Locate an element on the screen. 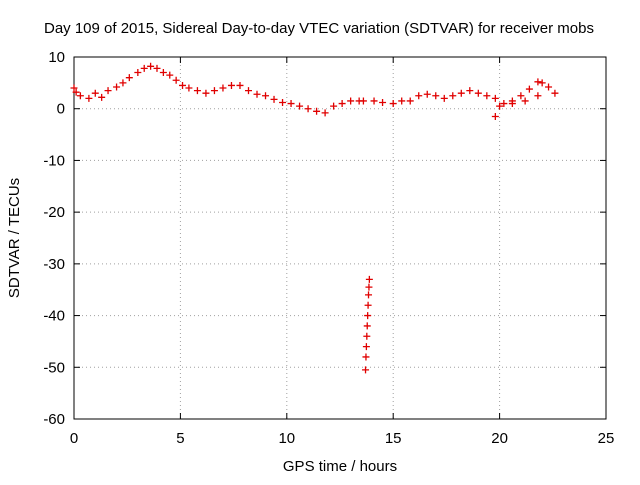  y-tick-label: -50 is located at coordinates (54, 367).